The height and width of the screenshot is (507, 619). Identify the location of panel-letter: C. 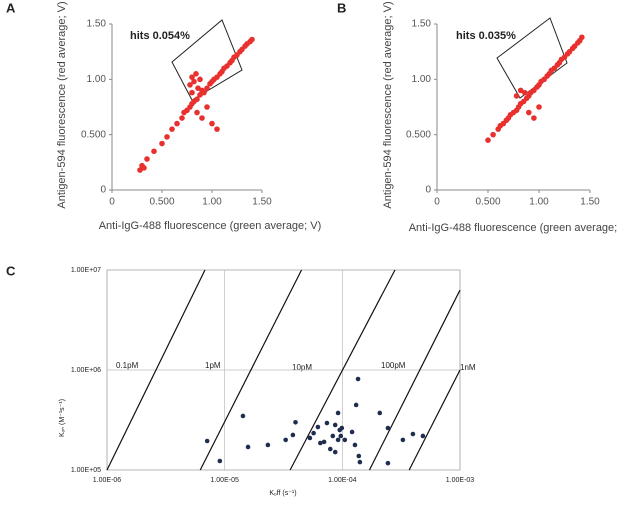
(11, 270).